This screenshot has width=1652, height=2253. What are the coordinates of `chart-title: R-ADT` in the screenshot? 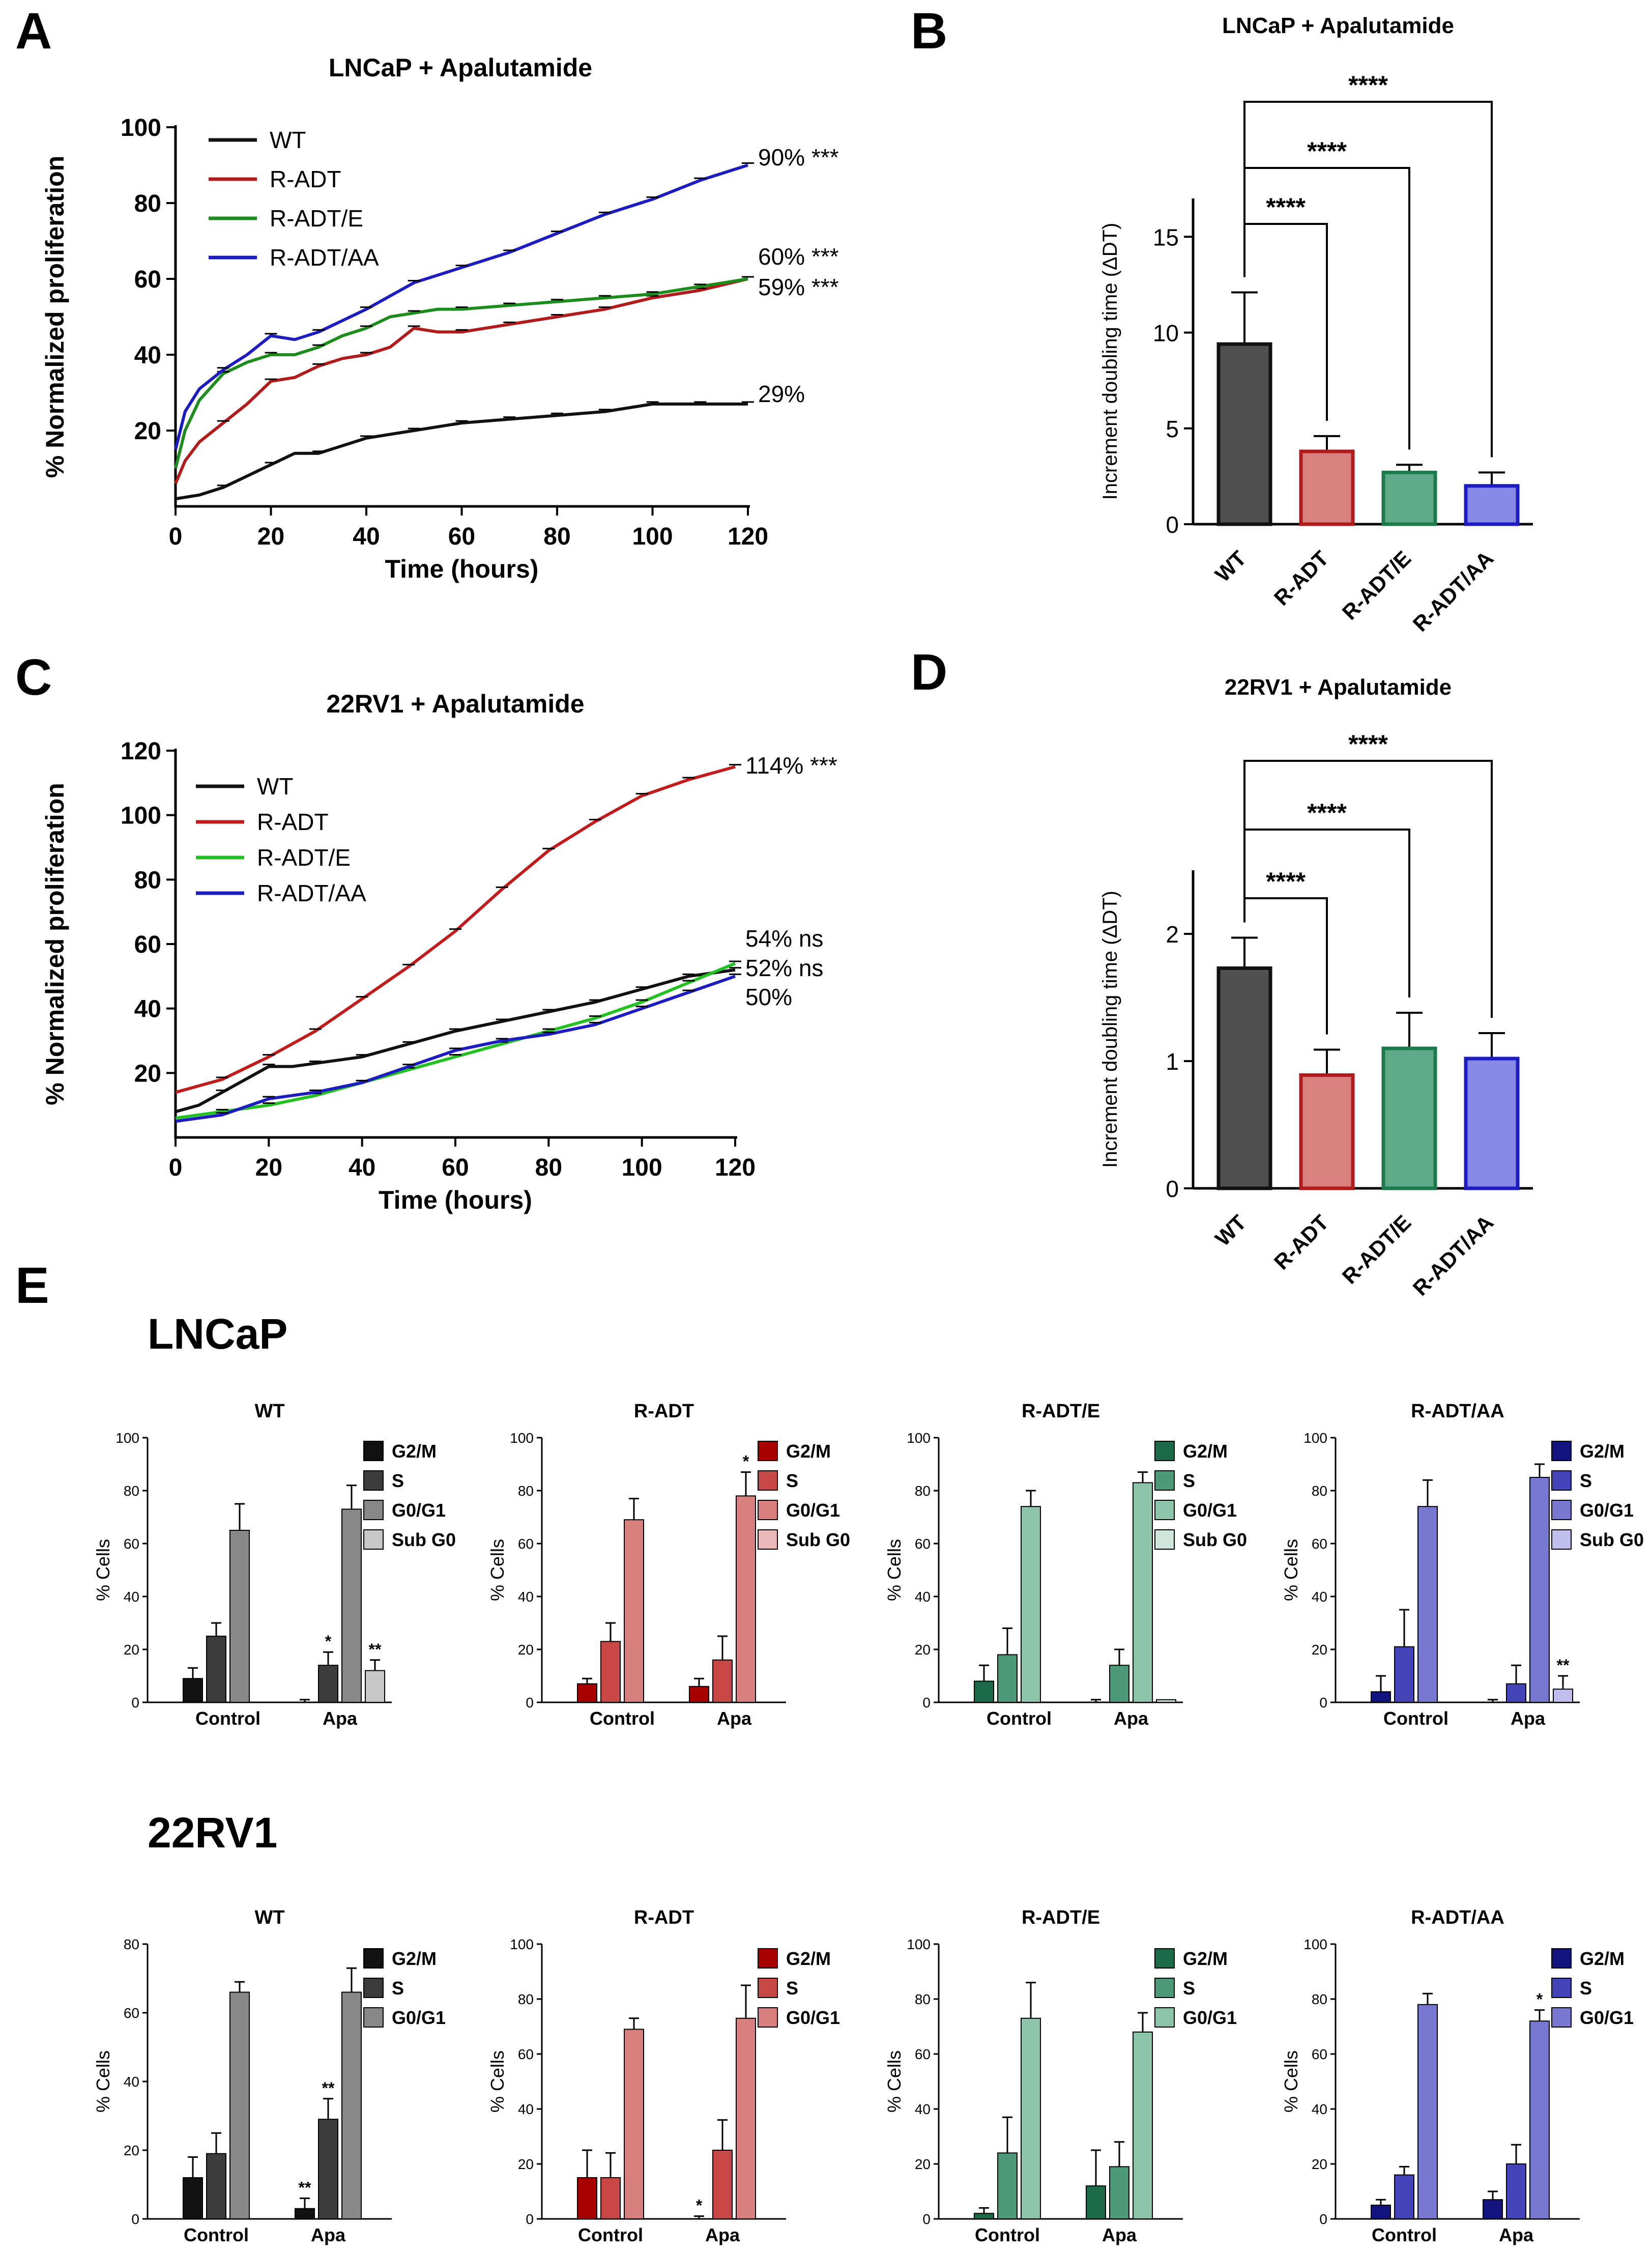 It's located at (664, 1412).